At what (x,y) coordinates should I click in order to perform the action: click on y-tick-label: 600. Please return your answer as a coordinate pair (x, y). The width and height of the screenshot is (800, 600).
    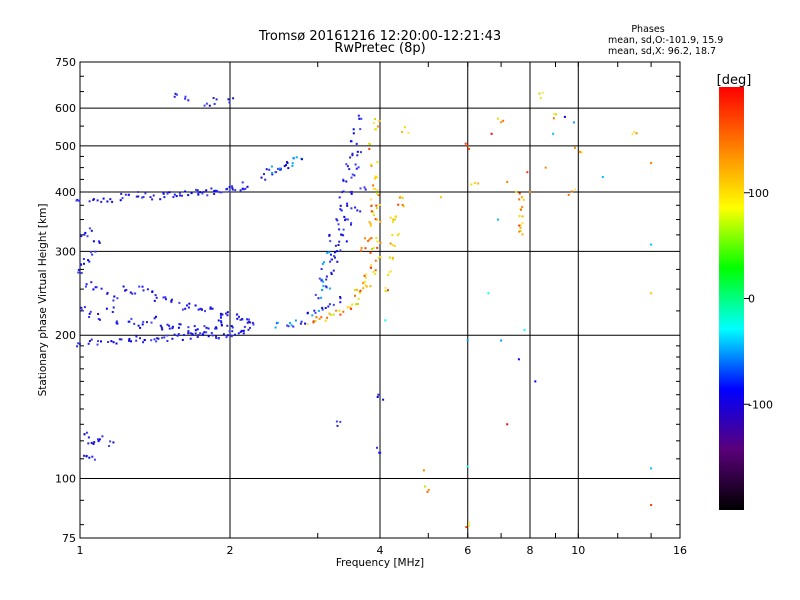
    Looking at the image, I should click on (65, 108).